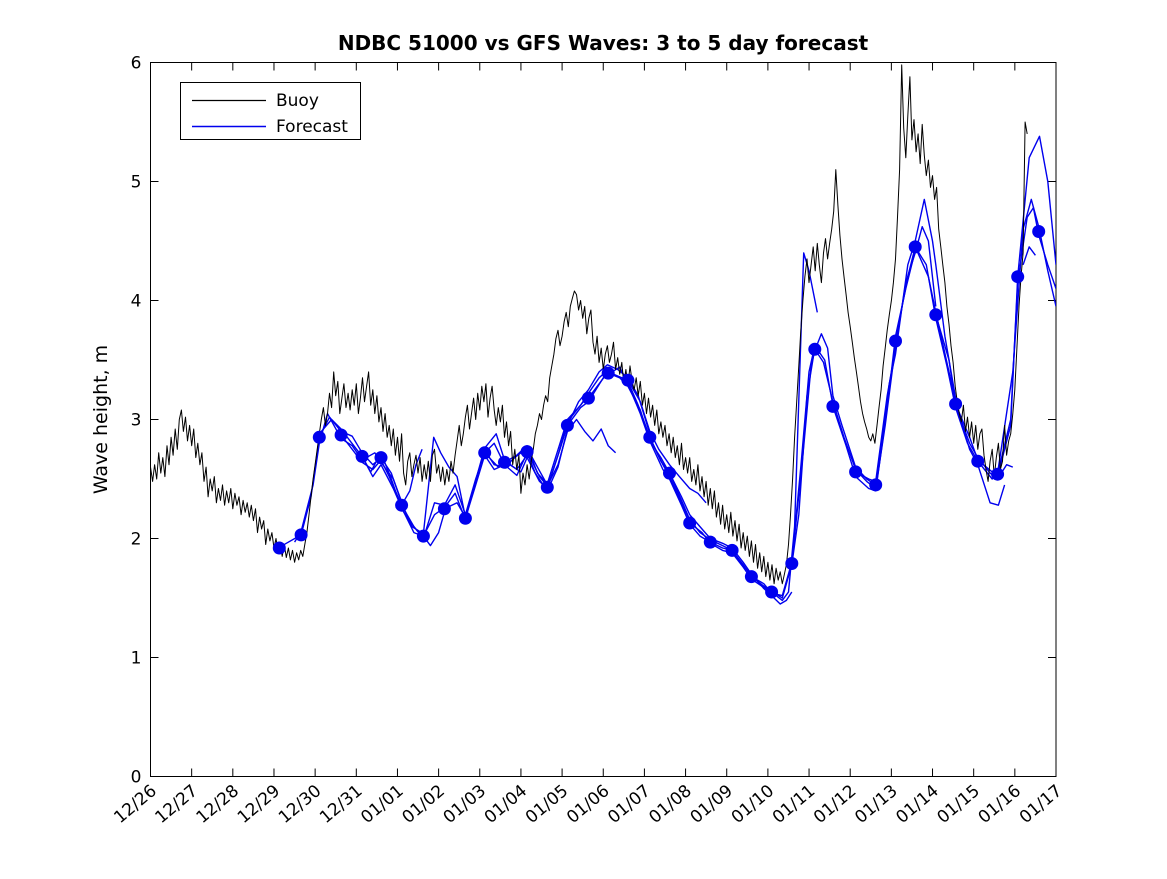 The width and height of the screenshot is (1167, 879). I want to click on x-tick-label: 01/05, so click(547, 804).